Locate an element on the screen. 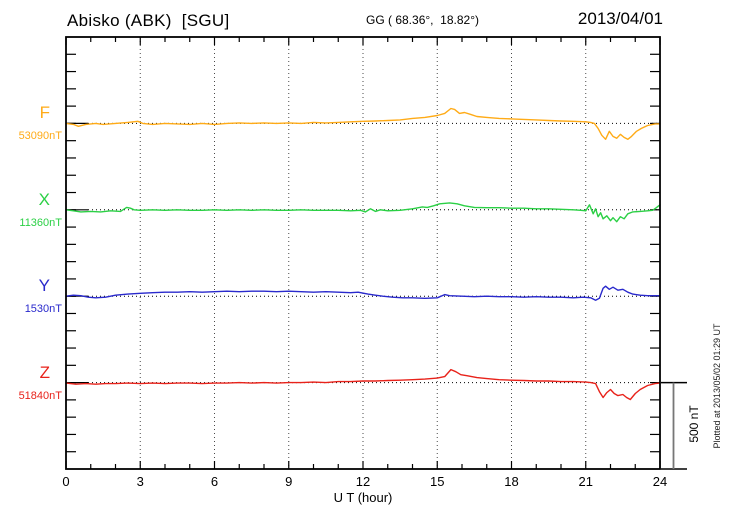 The image size is (730, 520). component-name-y: Y is located at coordinates (44, 285).